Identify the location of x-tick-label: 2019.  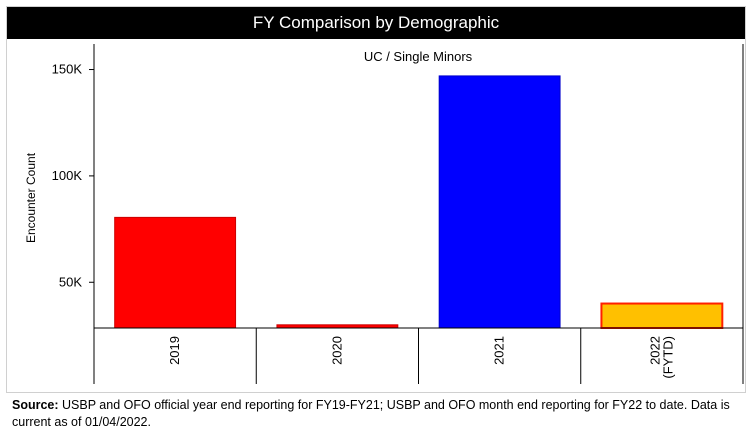
(174, 350).